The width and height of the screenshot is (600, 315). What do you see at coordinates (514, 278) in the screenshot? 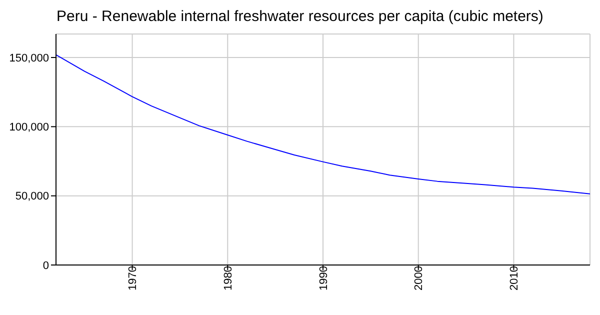
I see `x-tick-label: 2010` at bounding box center [514, 278].